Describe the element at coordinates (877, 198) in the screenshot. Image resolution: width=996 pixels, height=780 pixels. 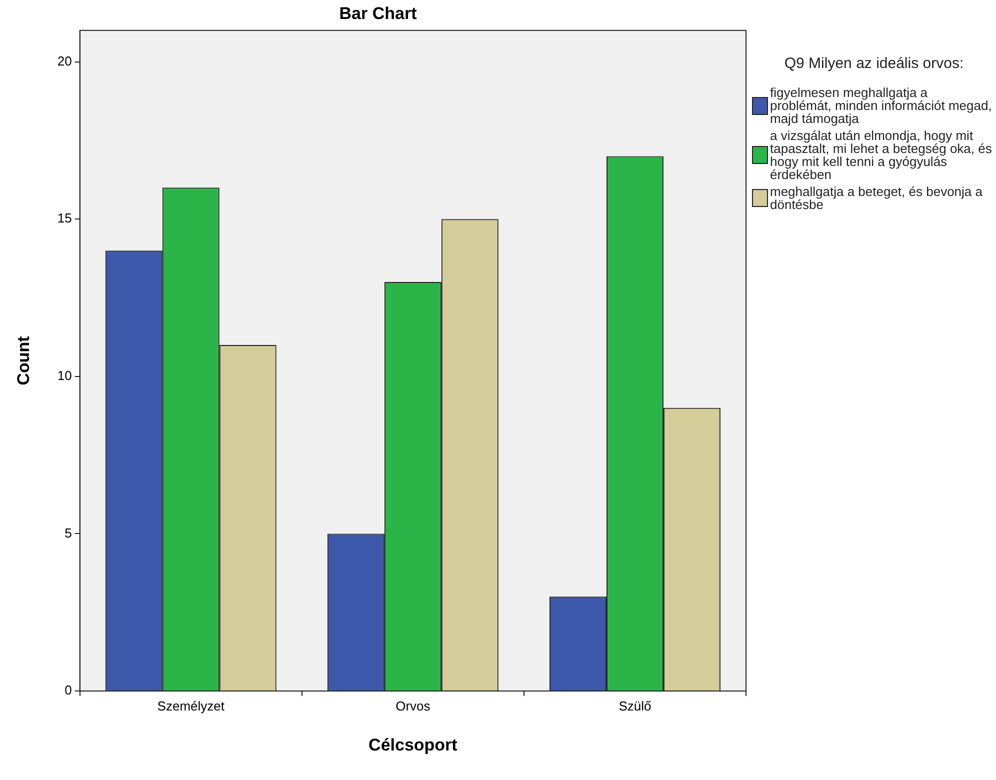
I see `legend-label: meghallgatja a beteget, és bevonja a döntésbe` at that location.